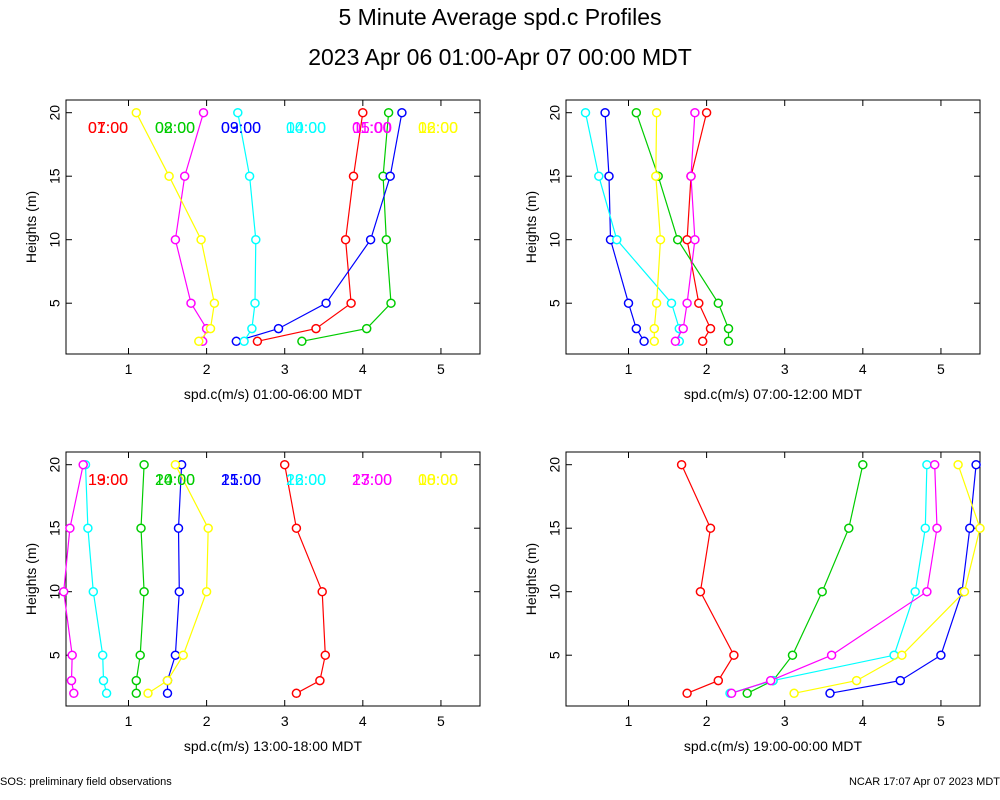  I want to click on legend-entry: 21:00, so click(241, 480).